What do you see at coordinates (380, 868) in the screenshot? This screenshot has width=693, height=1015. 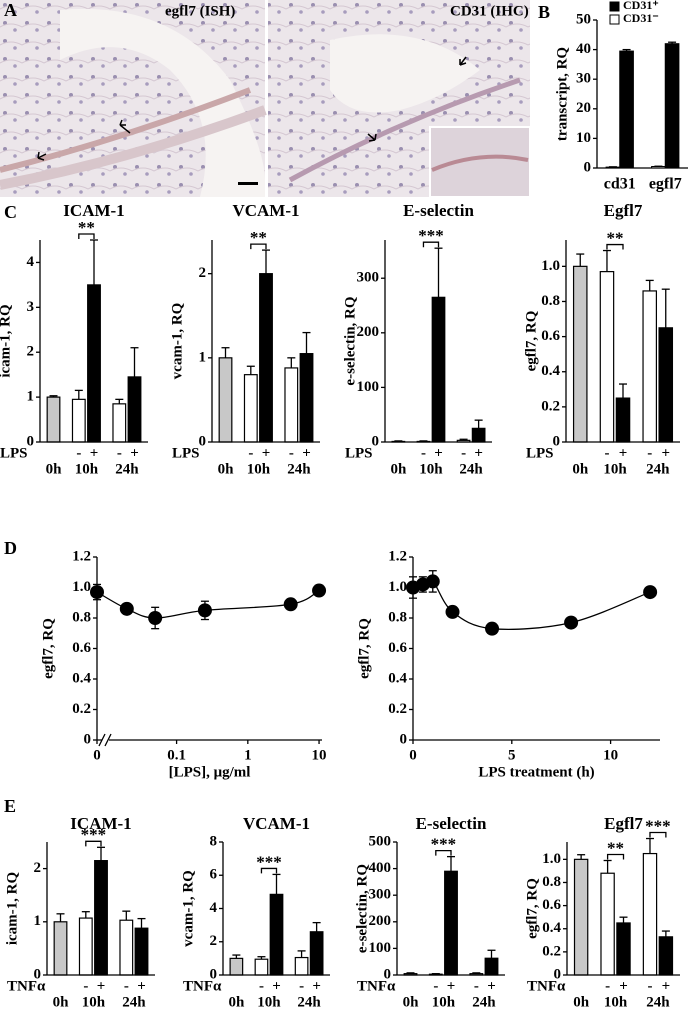 I see `y-tick-label: 400` at bounding box center [380, 868].